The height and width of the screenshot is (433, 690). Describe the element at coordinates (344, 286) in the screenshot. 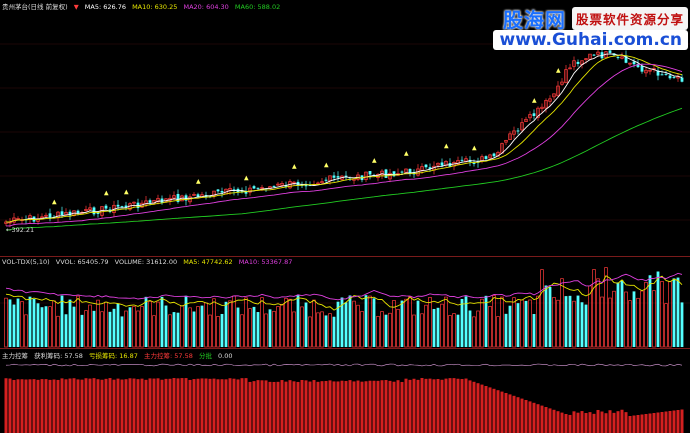

I see `vol-ma10-line` at that location.